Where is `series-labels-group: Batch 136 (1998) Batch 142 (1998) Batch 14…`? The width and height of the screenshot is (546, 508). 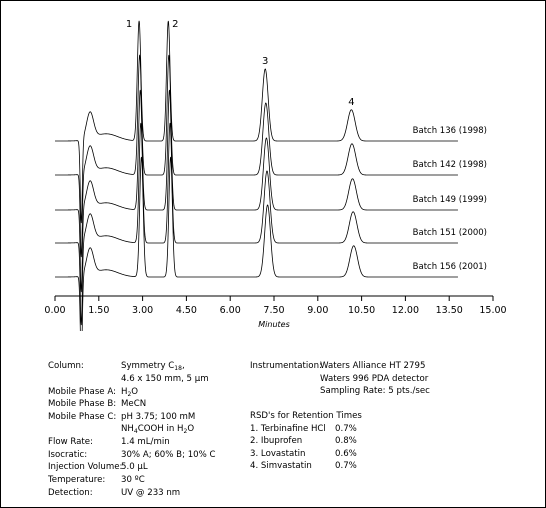
series-labels-group: Batch 136 (1998) Batch 142 (1998) Batch 14… is located at coordinates (450, 199).